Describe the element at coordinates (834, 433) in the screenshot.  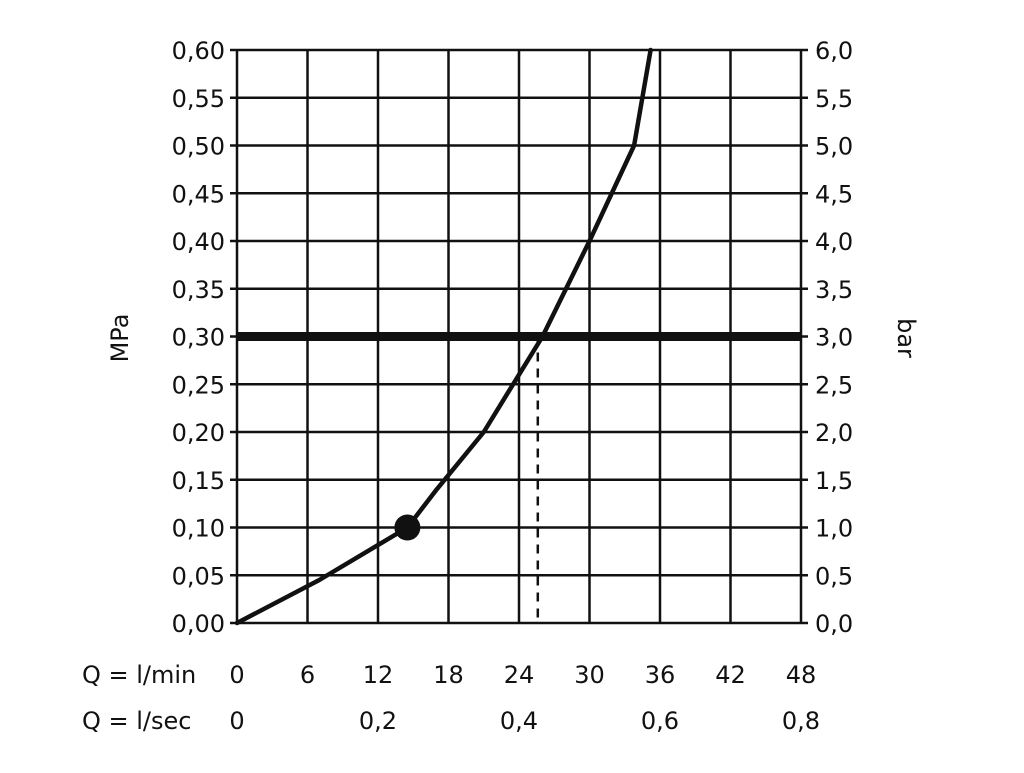
I see `y-tick-label-bar: 2,0` at that location.